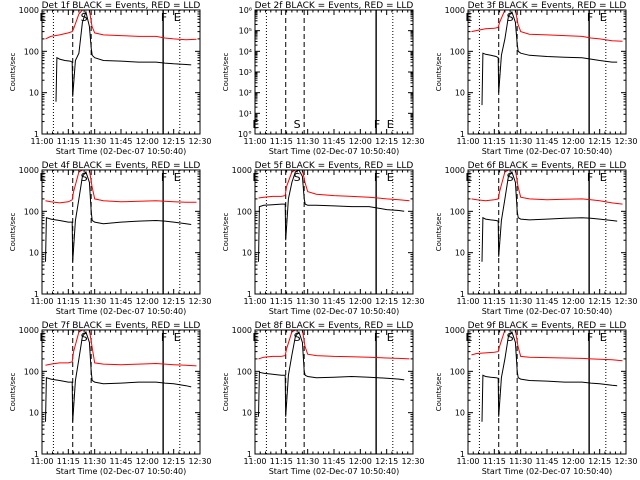 This screenshot has height=480, width=640. Describe the element at coordinates (547, 166) in the screenshot. I see `panel-title: Det 6f BLACK = Events, RED = LLD` at that location.